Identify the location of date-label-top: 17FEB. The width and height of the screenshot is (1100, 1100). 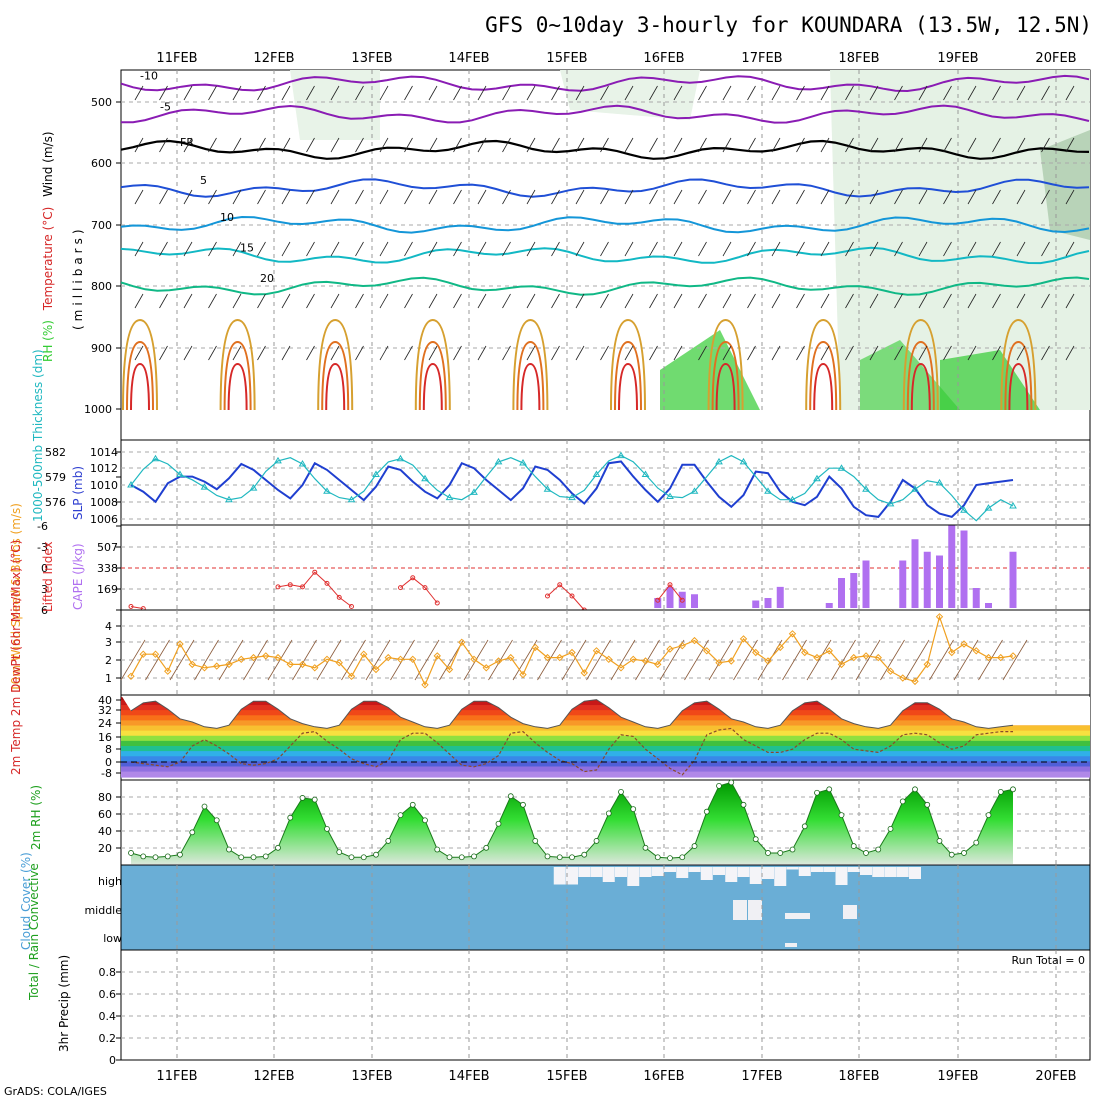
(761, 58).